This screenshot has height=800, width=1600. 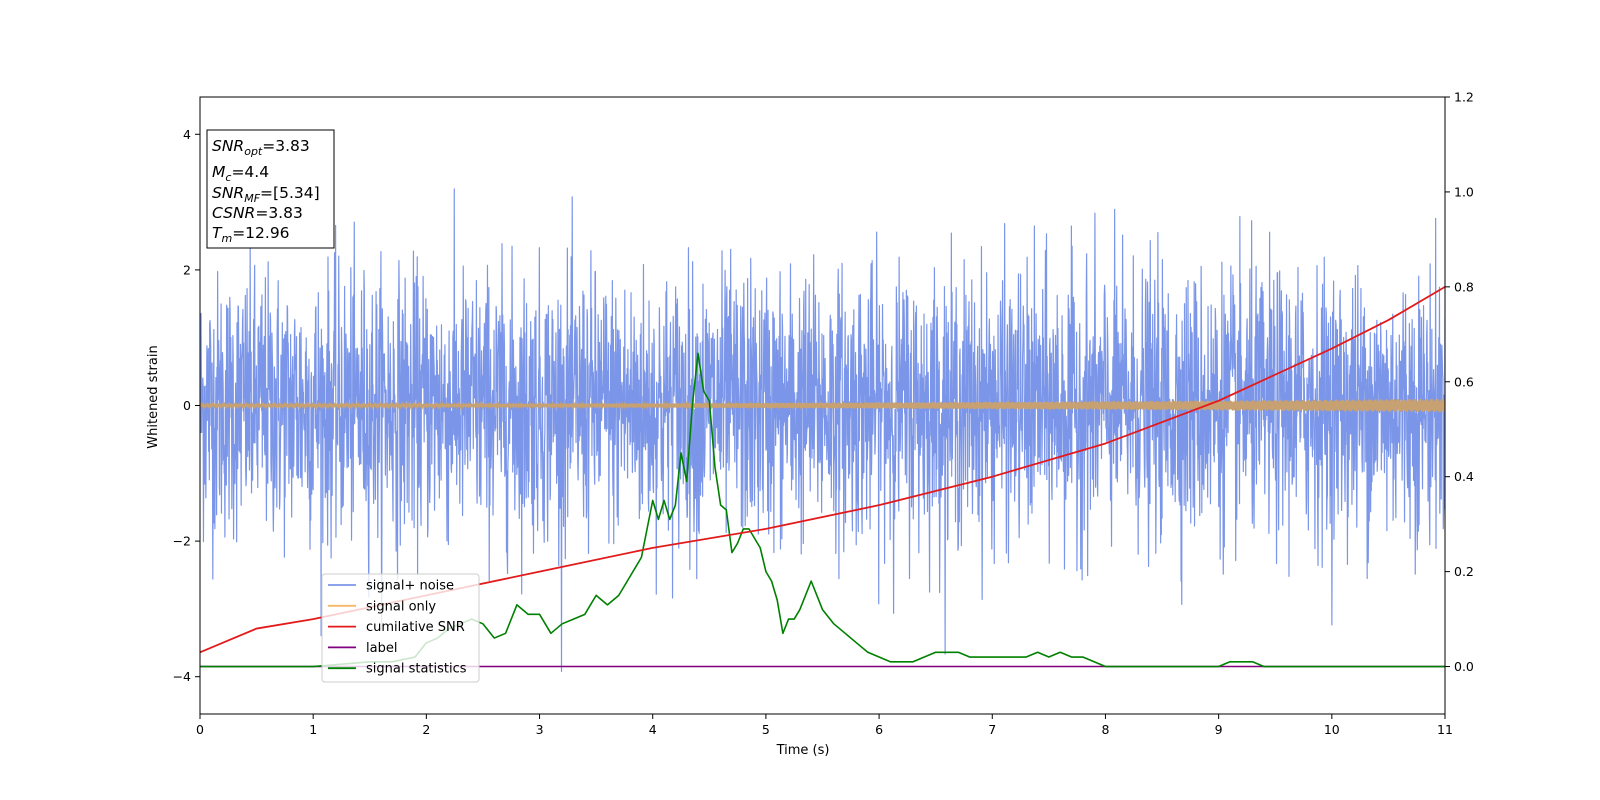 I want to click on y-tick-label: 4, so click(x=187, y=134).